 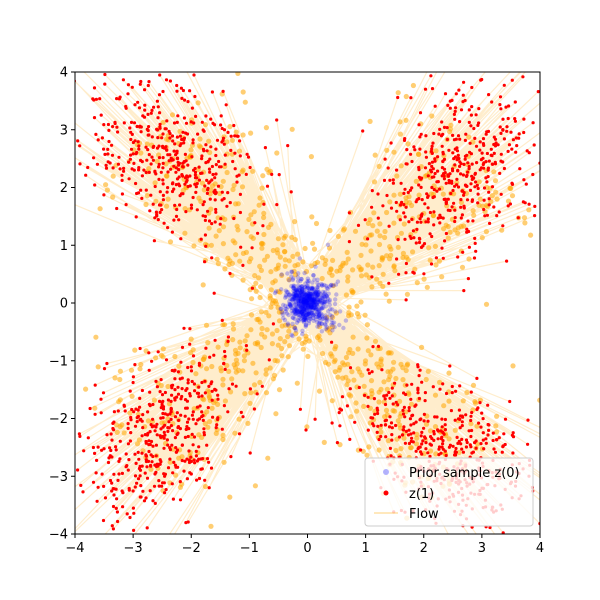 What do you see at coordinates (304, 545) in the screenshot?
I see `x-axis: −4 −3 −2 −1 0 1 2 3 4` at bounding box center [304, 545].